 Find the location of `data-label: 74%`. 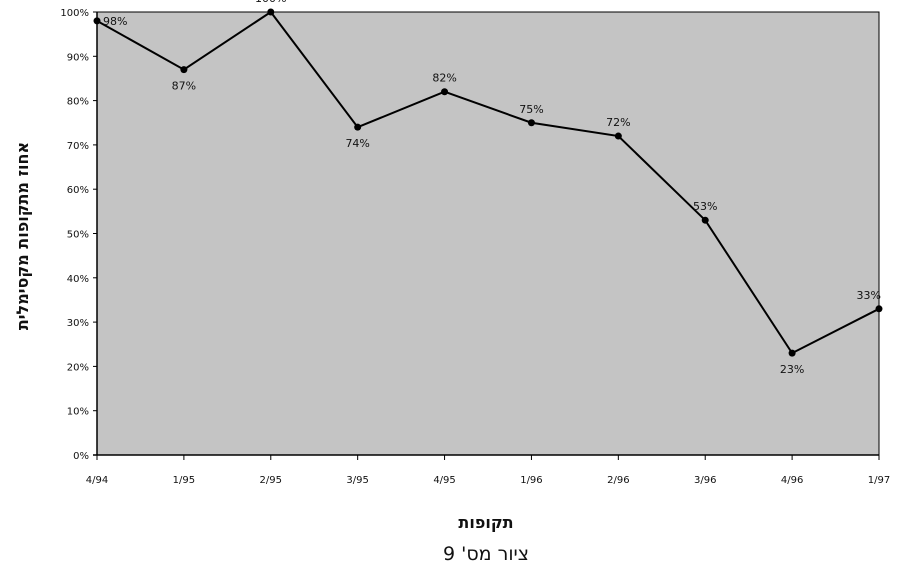

data-label: 74% is located at coordinates (357, 143).